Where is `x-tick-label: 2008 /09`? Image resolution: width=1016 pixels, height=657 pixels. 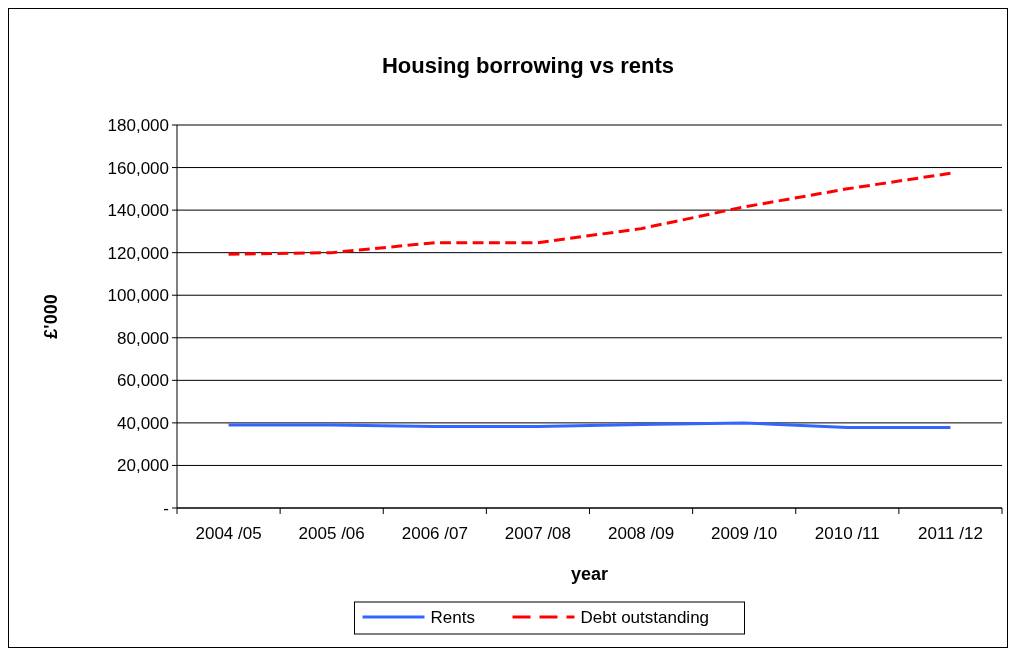 x-tick-label: 2008 /09 is located at coordinates (641, 533).